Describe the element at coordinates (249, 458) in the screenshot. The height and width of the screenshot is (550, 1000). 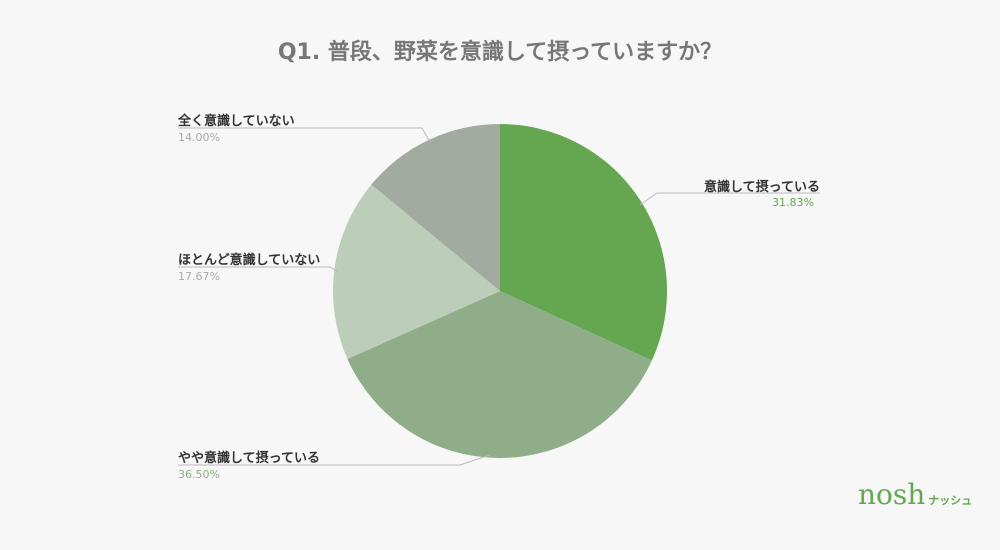
I see `slice-label-1: やや意識して摂っている` at that location.